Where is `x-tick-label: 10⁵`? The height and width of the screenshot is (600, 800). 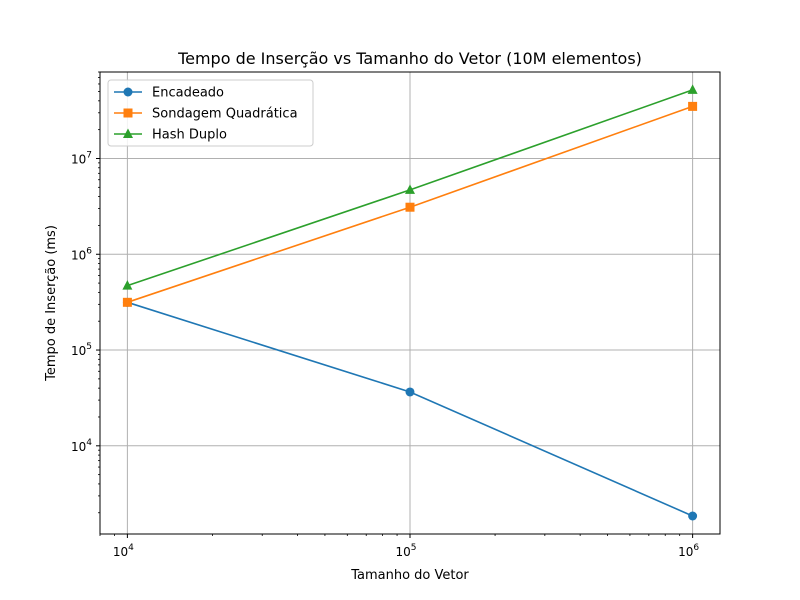
x-tick-label: 10⁵ is located at coordinates (405, 551).